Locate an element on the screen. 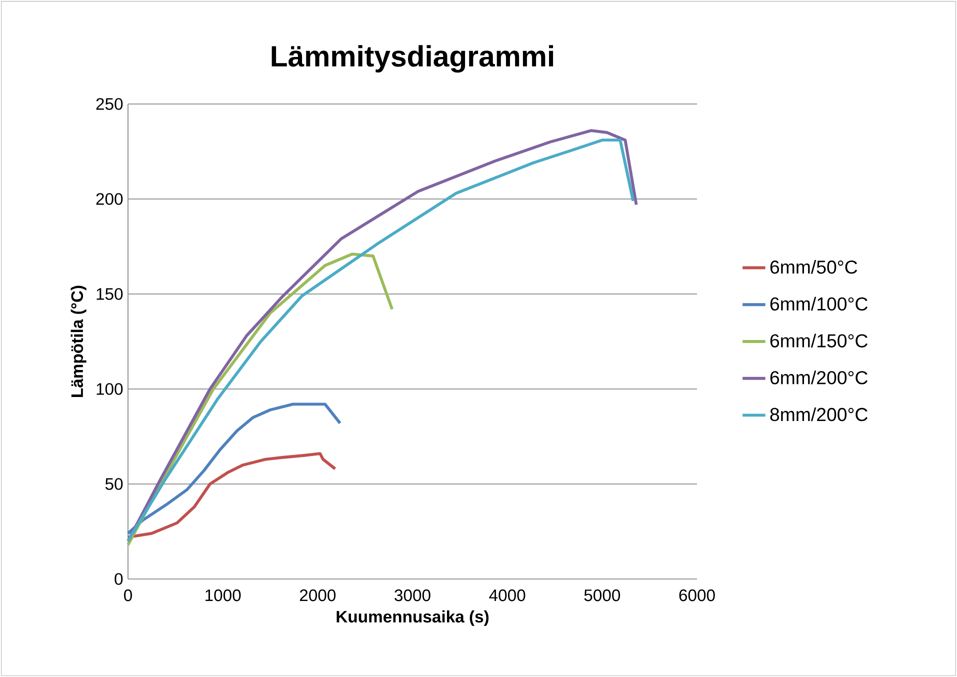  y-tick-label: 50 is located at coordinates (114, 484).